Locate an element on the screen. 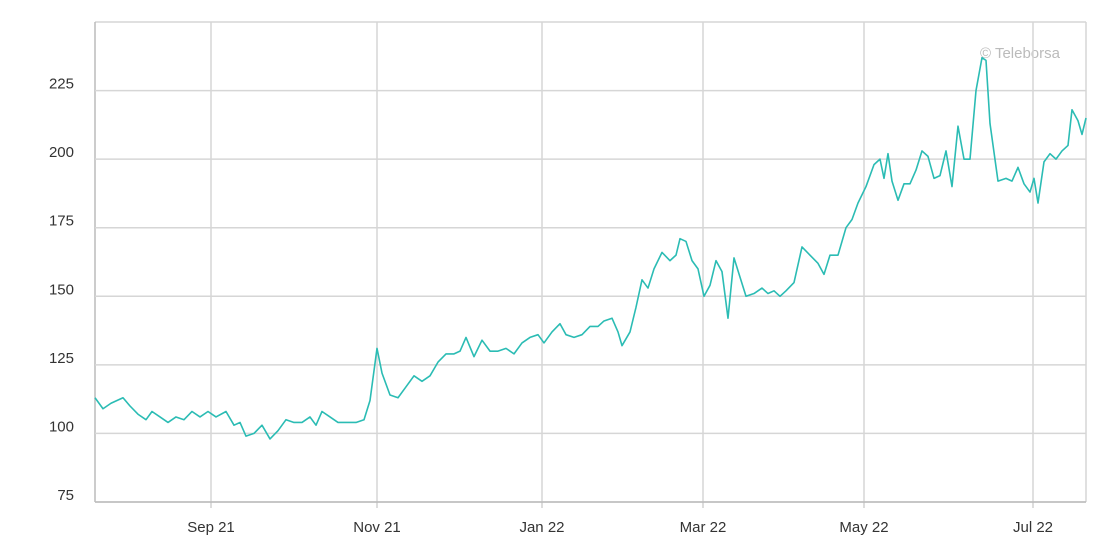 This screenshot has height=556, width=1096. y-tick-label: 100 is located at coordinates (61, 426).